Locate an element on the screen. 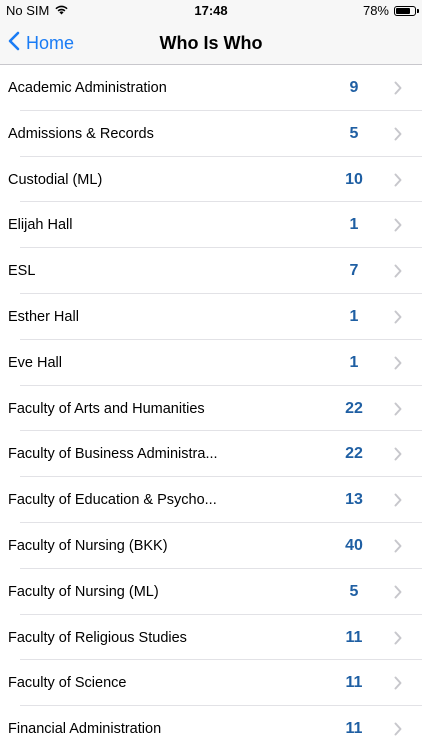  list-item: ESL 7 is located at coordinates (211, 271).